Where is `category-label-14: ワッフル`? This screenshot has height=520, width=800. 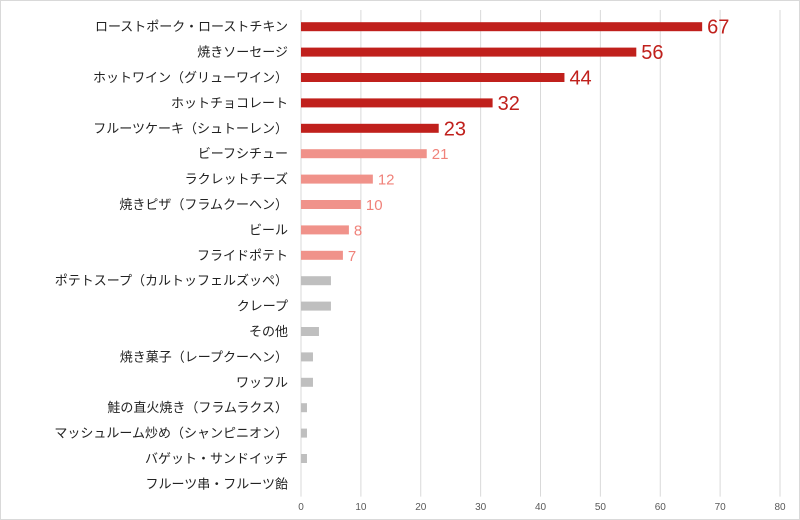
category-label-14: ワッフル is located at coordinates (262, 383).